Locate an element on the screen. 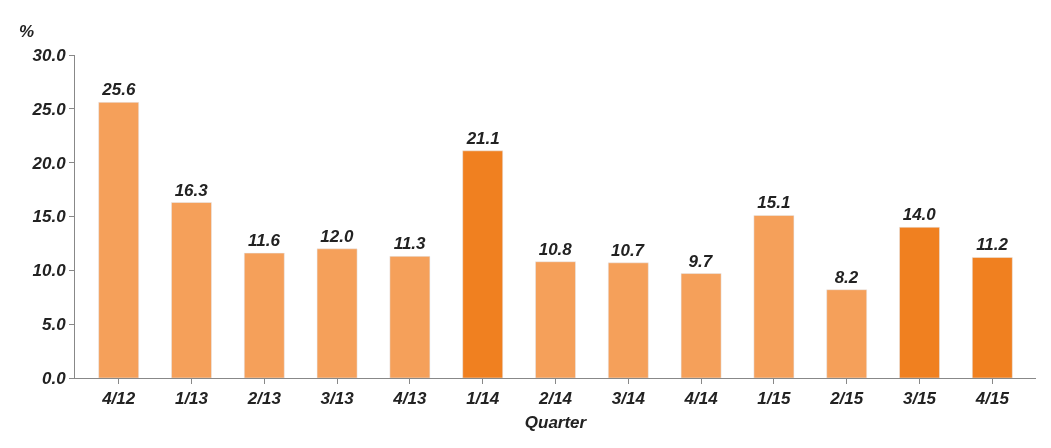 Image resolution: width=1051 pixels, height=448 pixels. data-label: 14.0 is located at coordinates (919, 215).